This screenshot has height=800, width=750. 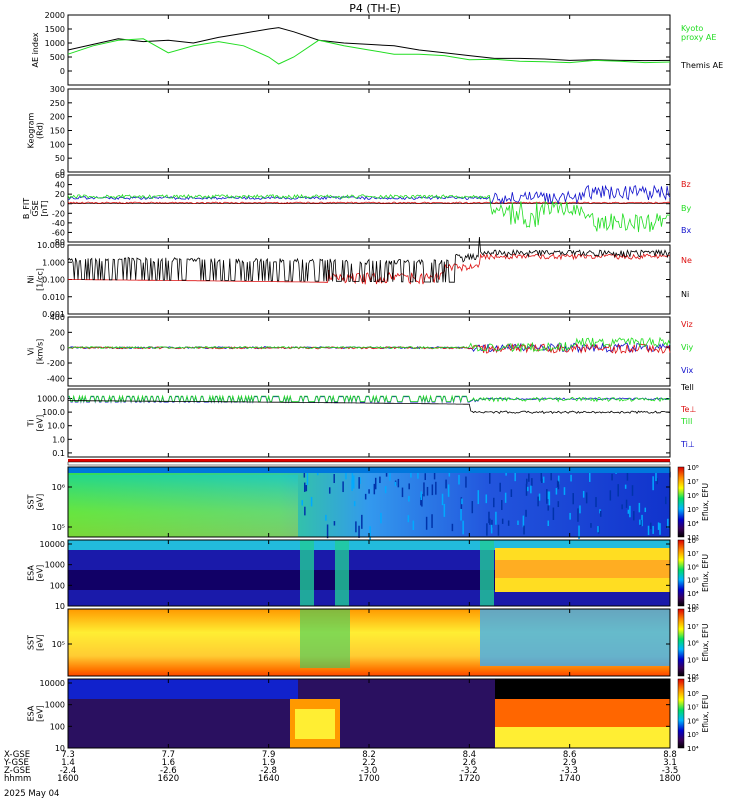 What do you see at coordinates (369, 203) in the screenshot?
I see `bfield-panel-bz-line` at bounding box center [369, 203].